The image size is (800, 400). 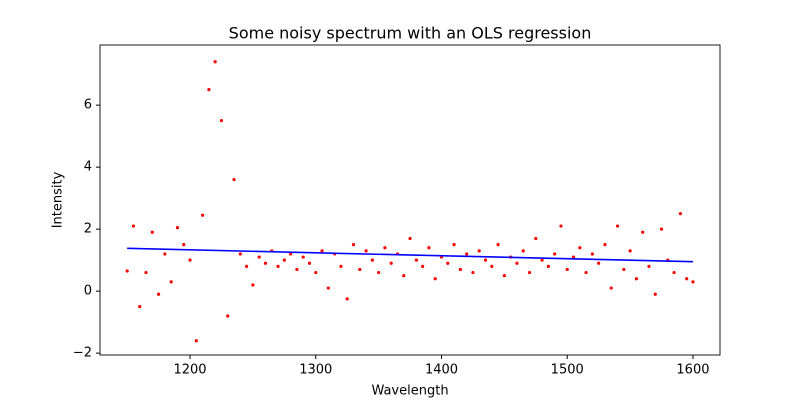 What do you see at coordinates (410, 255) in the screenshot?
I see `regression-line` at bounding box center [410, 255].